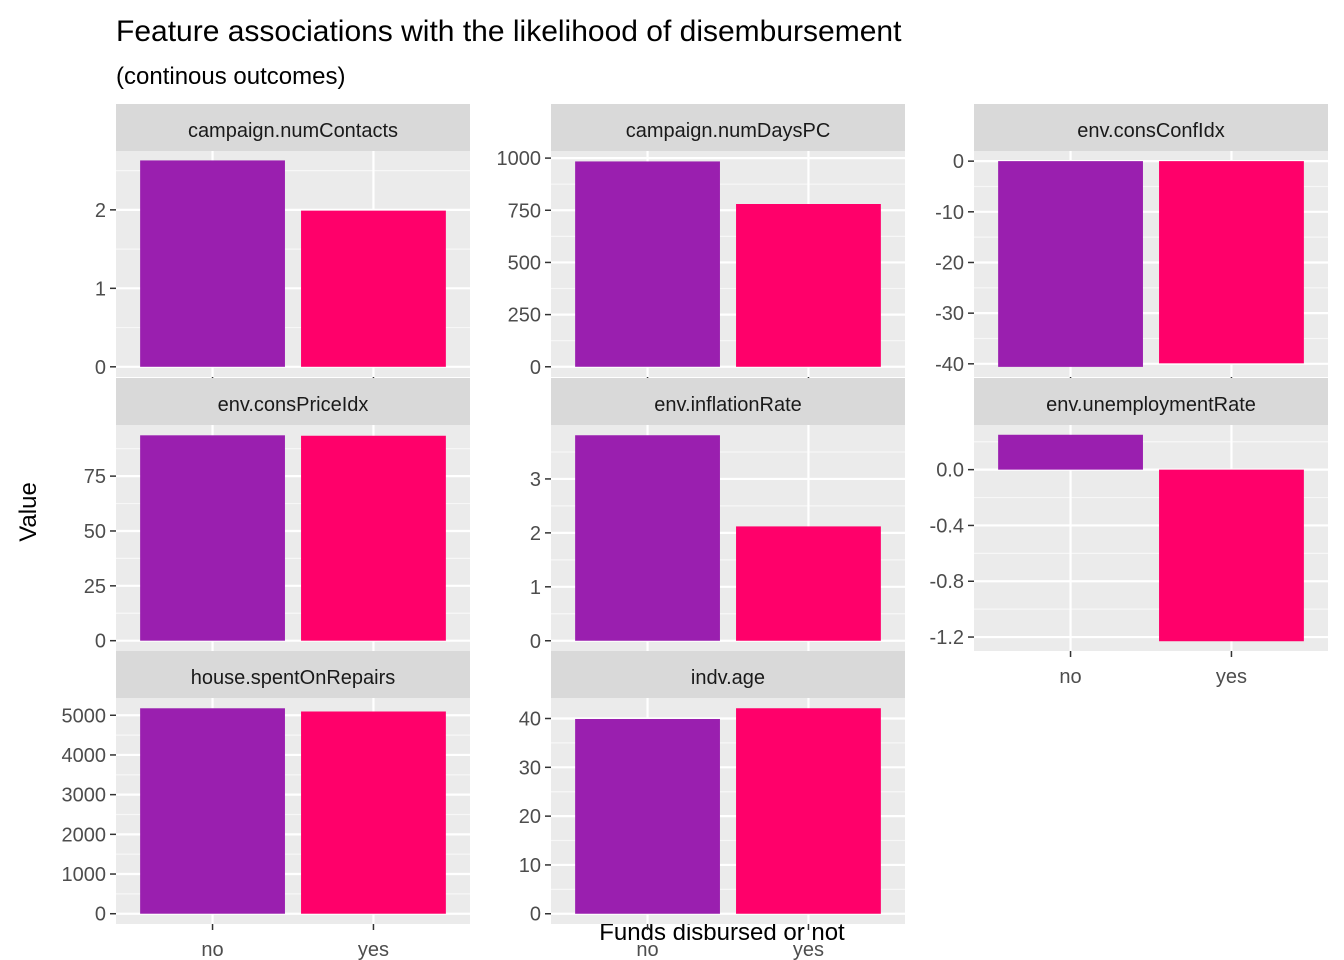 The image size is (1344, 960). Describe the element at coordinates (28, 512) in the screenshot. I see `y-axis-title: Value` at that location.